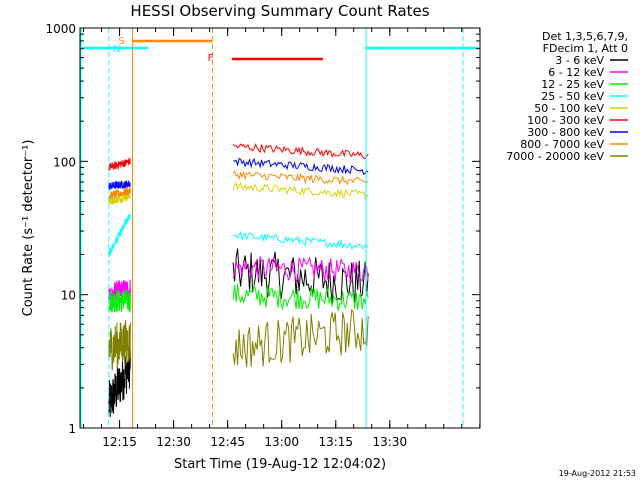 The height and width of the screenshot is (480, 640). Describe the element at coordinates (119, 382) in the screenshot. I see `series-3-6-kev-seg1` at that location.